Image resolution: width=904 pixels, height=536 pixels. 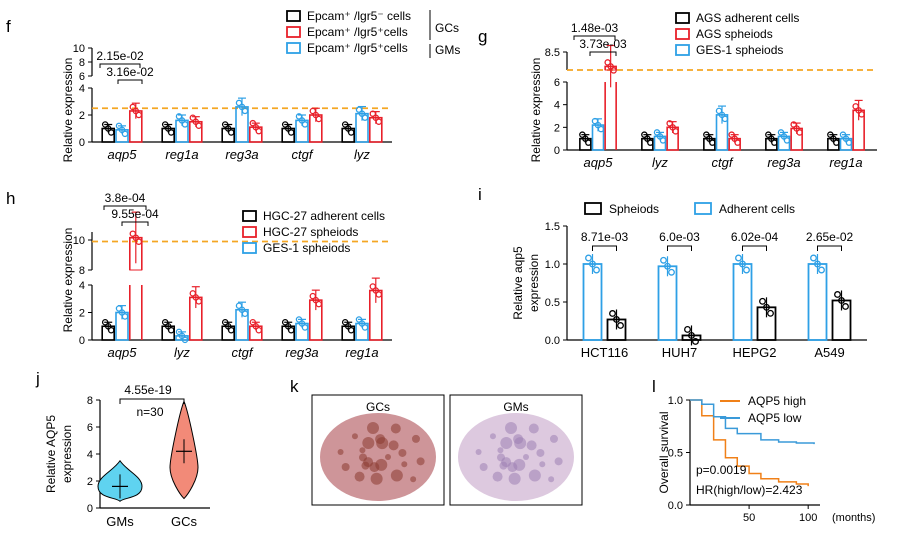 What do you see at coordinates (853, 518) in the screenshot?
I see `x-axis-unit: (months)` at bounding box center [853, 518].